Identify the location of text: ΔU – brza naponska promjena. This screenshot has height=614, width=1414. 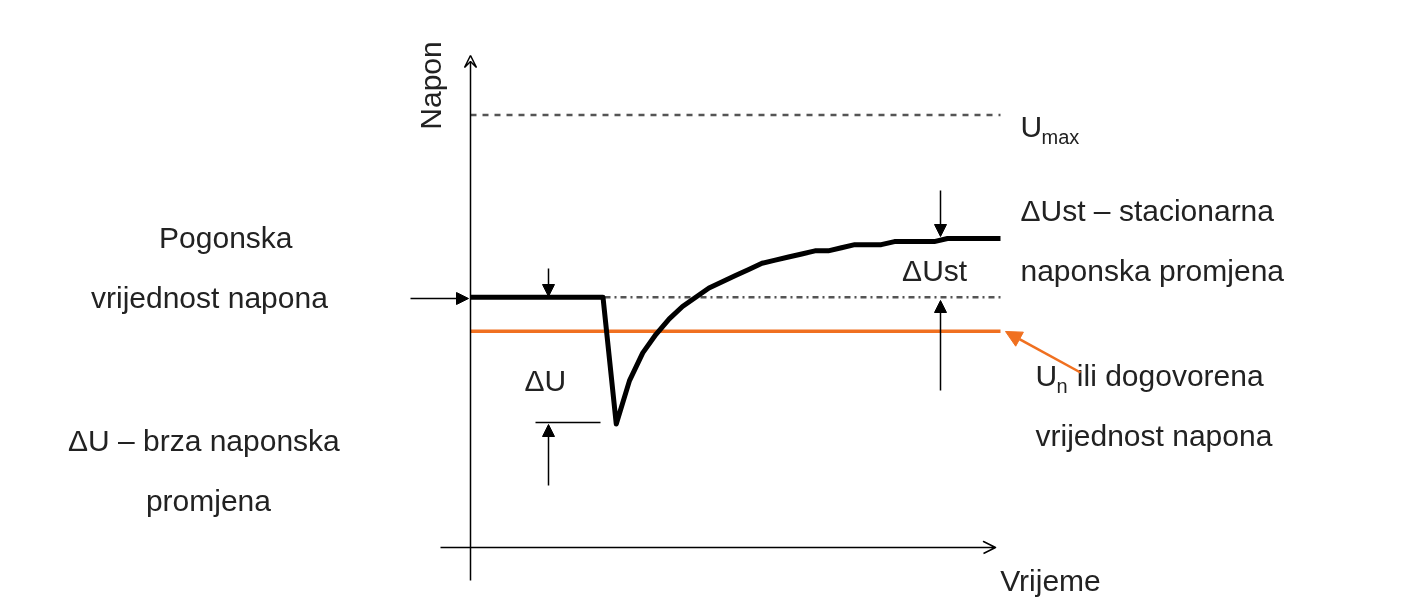
(204, 470).